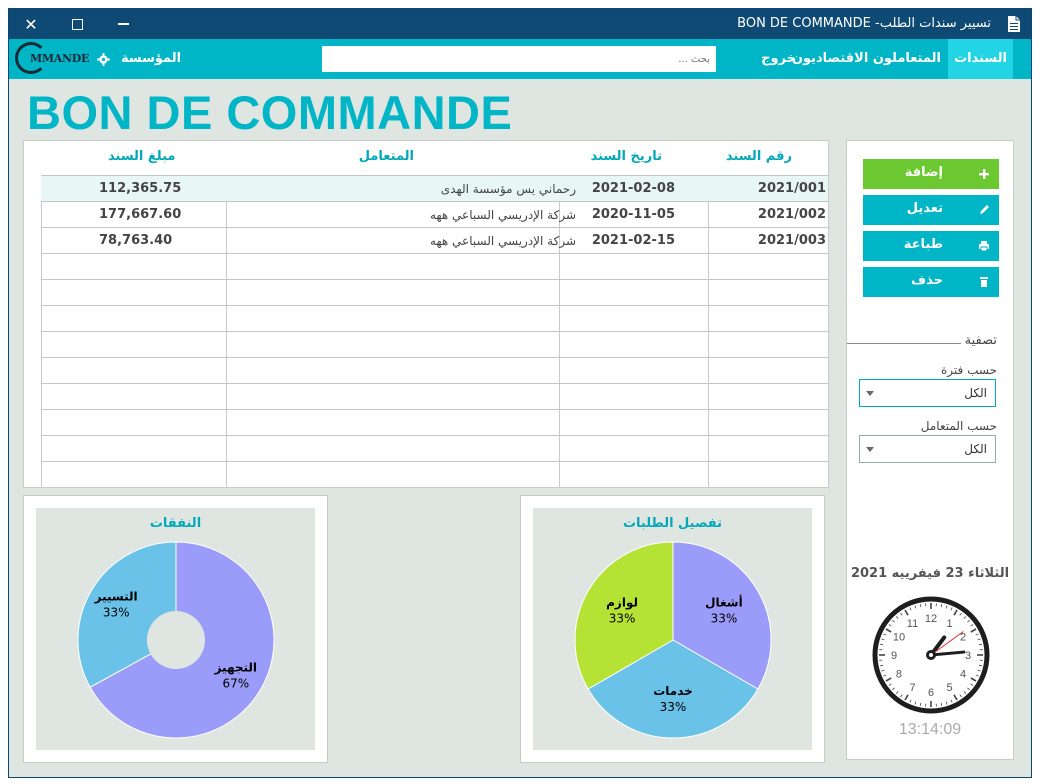  What do you see at coordinates (140, 188) in the screenshot?
I see `cell-amount: 112,365.75` at bounding box center [140, 188].